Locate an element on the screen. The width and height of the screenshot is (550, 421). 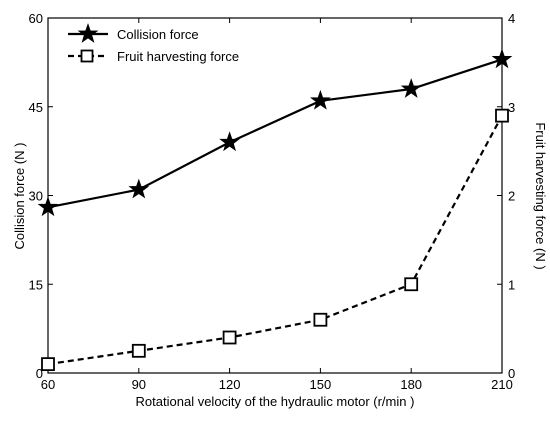
left-tick-label: 45 is located at coordinates (36, 107).